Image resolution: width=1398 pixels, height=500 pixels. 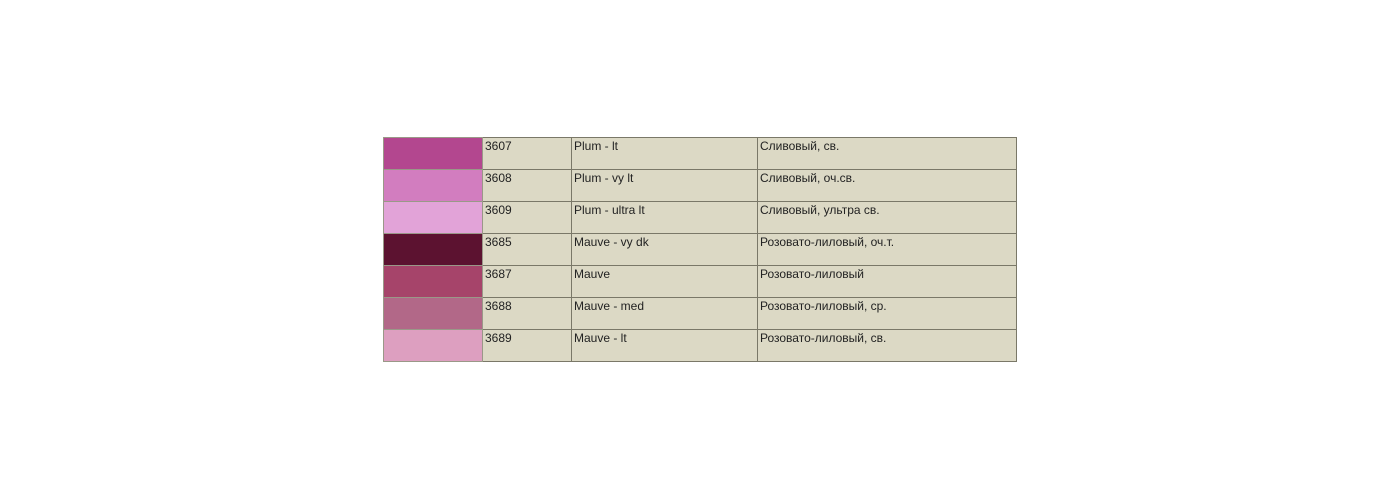 I want to click on table-row: 3689 Mauve - lt Розовато-лиловый, св., so click(x=700, y=345).